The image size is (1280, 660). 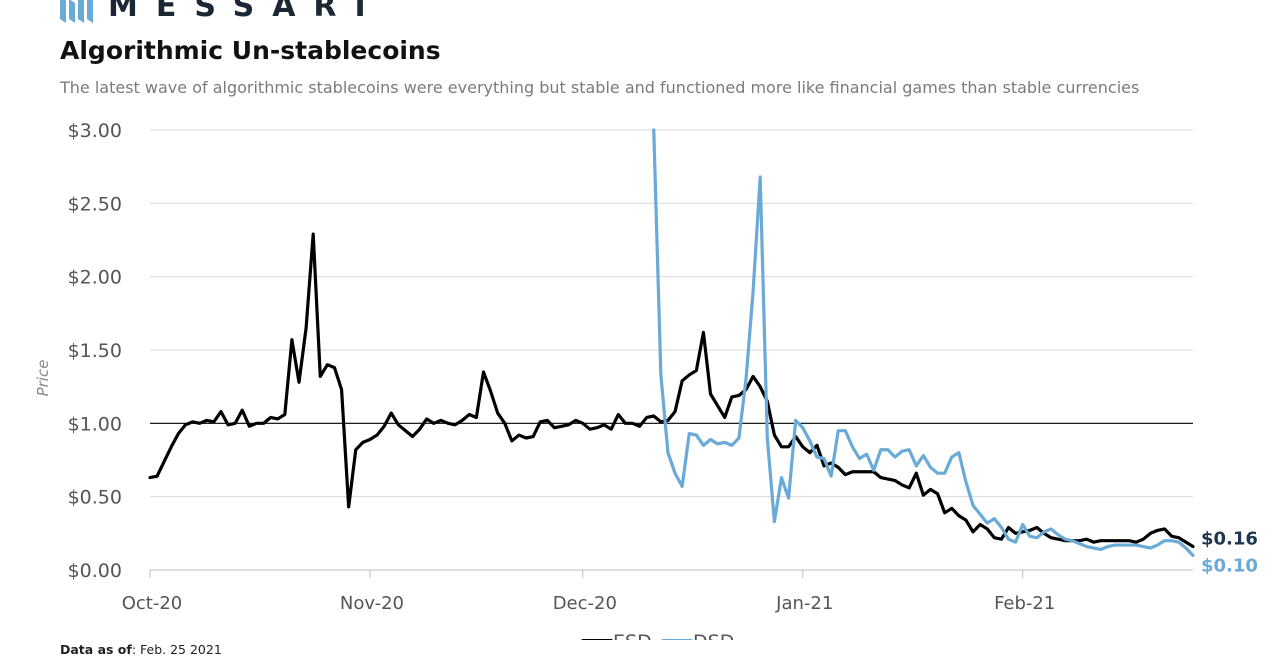 What do you see at coordinates (152, 603) in the screenshot?
I see `x-tick-label: Oct-20` at bounding box center [152, 603].